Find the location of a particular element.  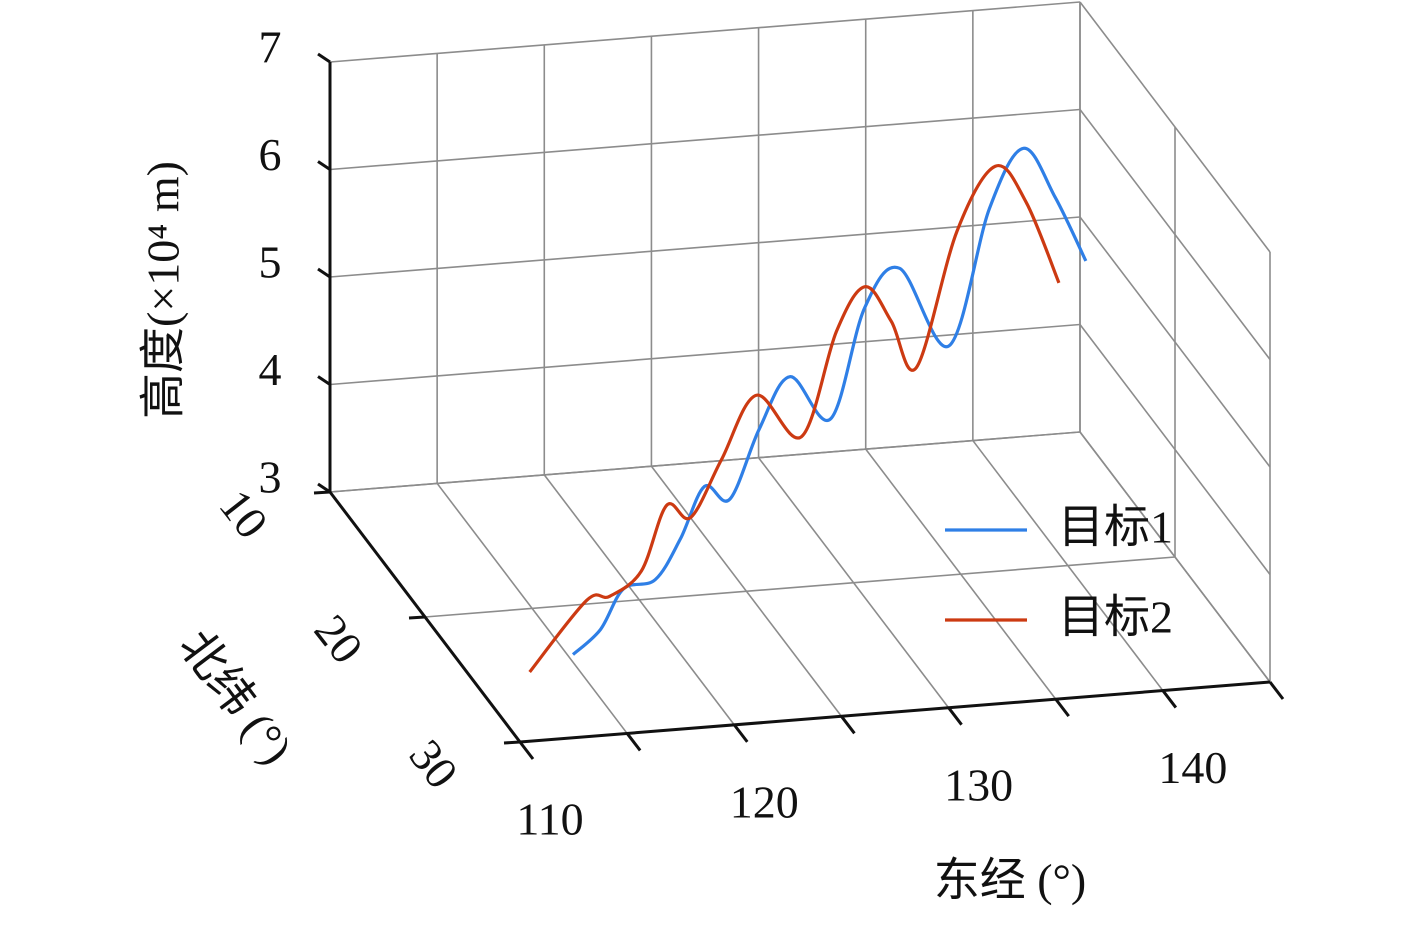

z-tick-label: 5 is located at coordinates (270, 262).